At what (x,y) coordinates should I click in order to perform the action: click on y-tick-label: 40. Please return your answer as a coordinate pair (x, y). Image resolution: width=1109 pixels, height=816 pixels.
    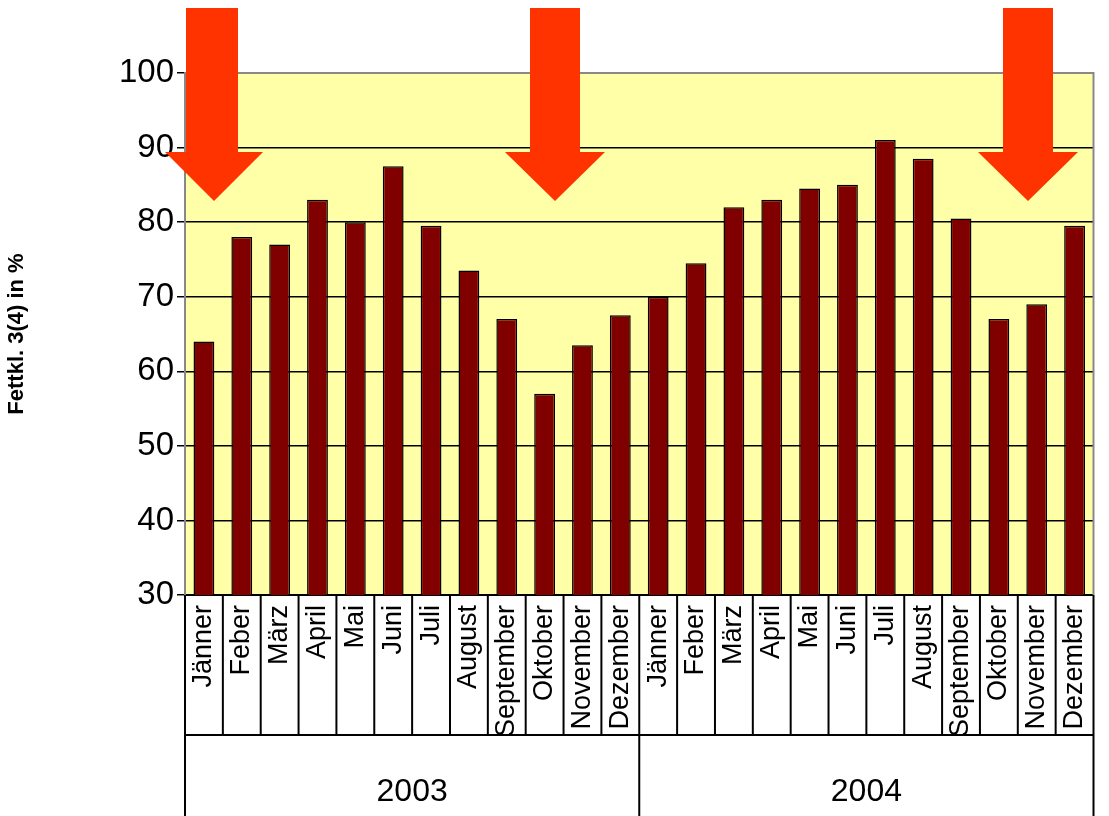
    Looking at the image, I should click on (155, 518).